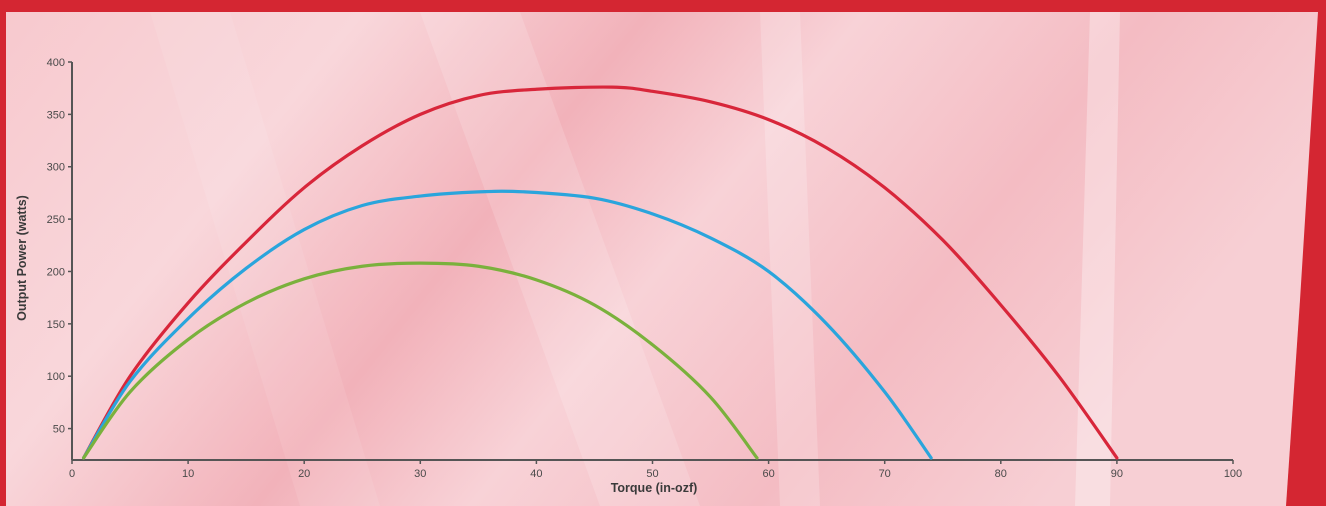 This screenshot has height=506, width=1326. Describe the element at coordinates (22, 258) in the screenshot. I see `y-axis-title: Output Power (watts)` at that location.